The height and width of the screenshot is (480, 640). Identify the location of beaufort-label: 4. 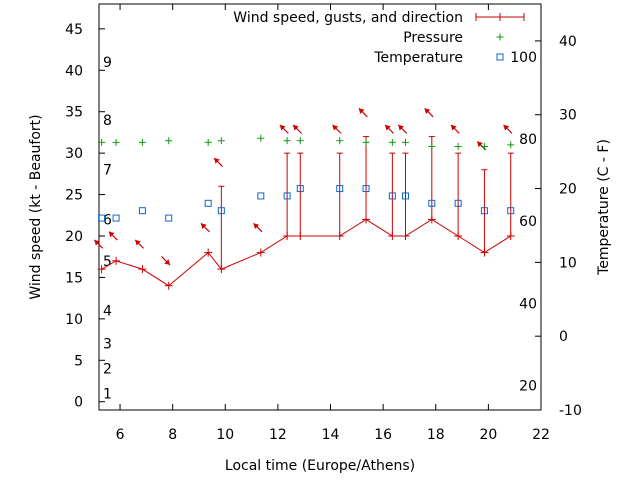
(107, 312).